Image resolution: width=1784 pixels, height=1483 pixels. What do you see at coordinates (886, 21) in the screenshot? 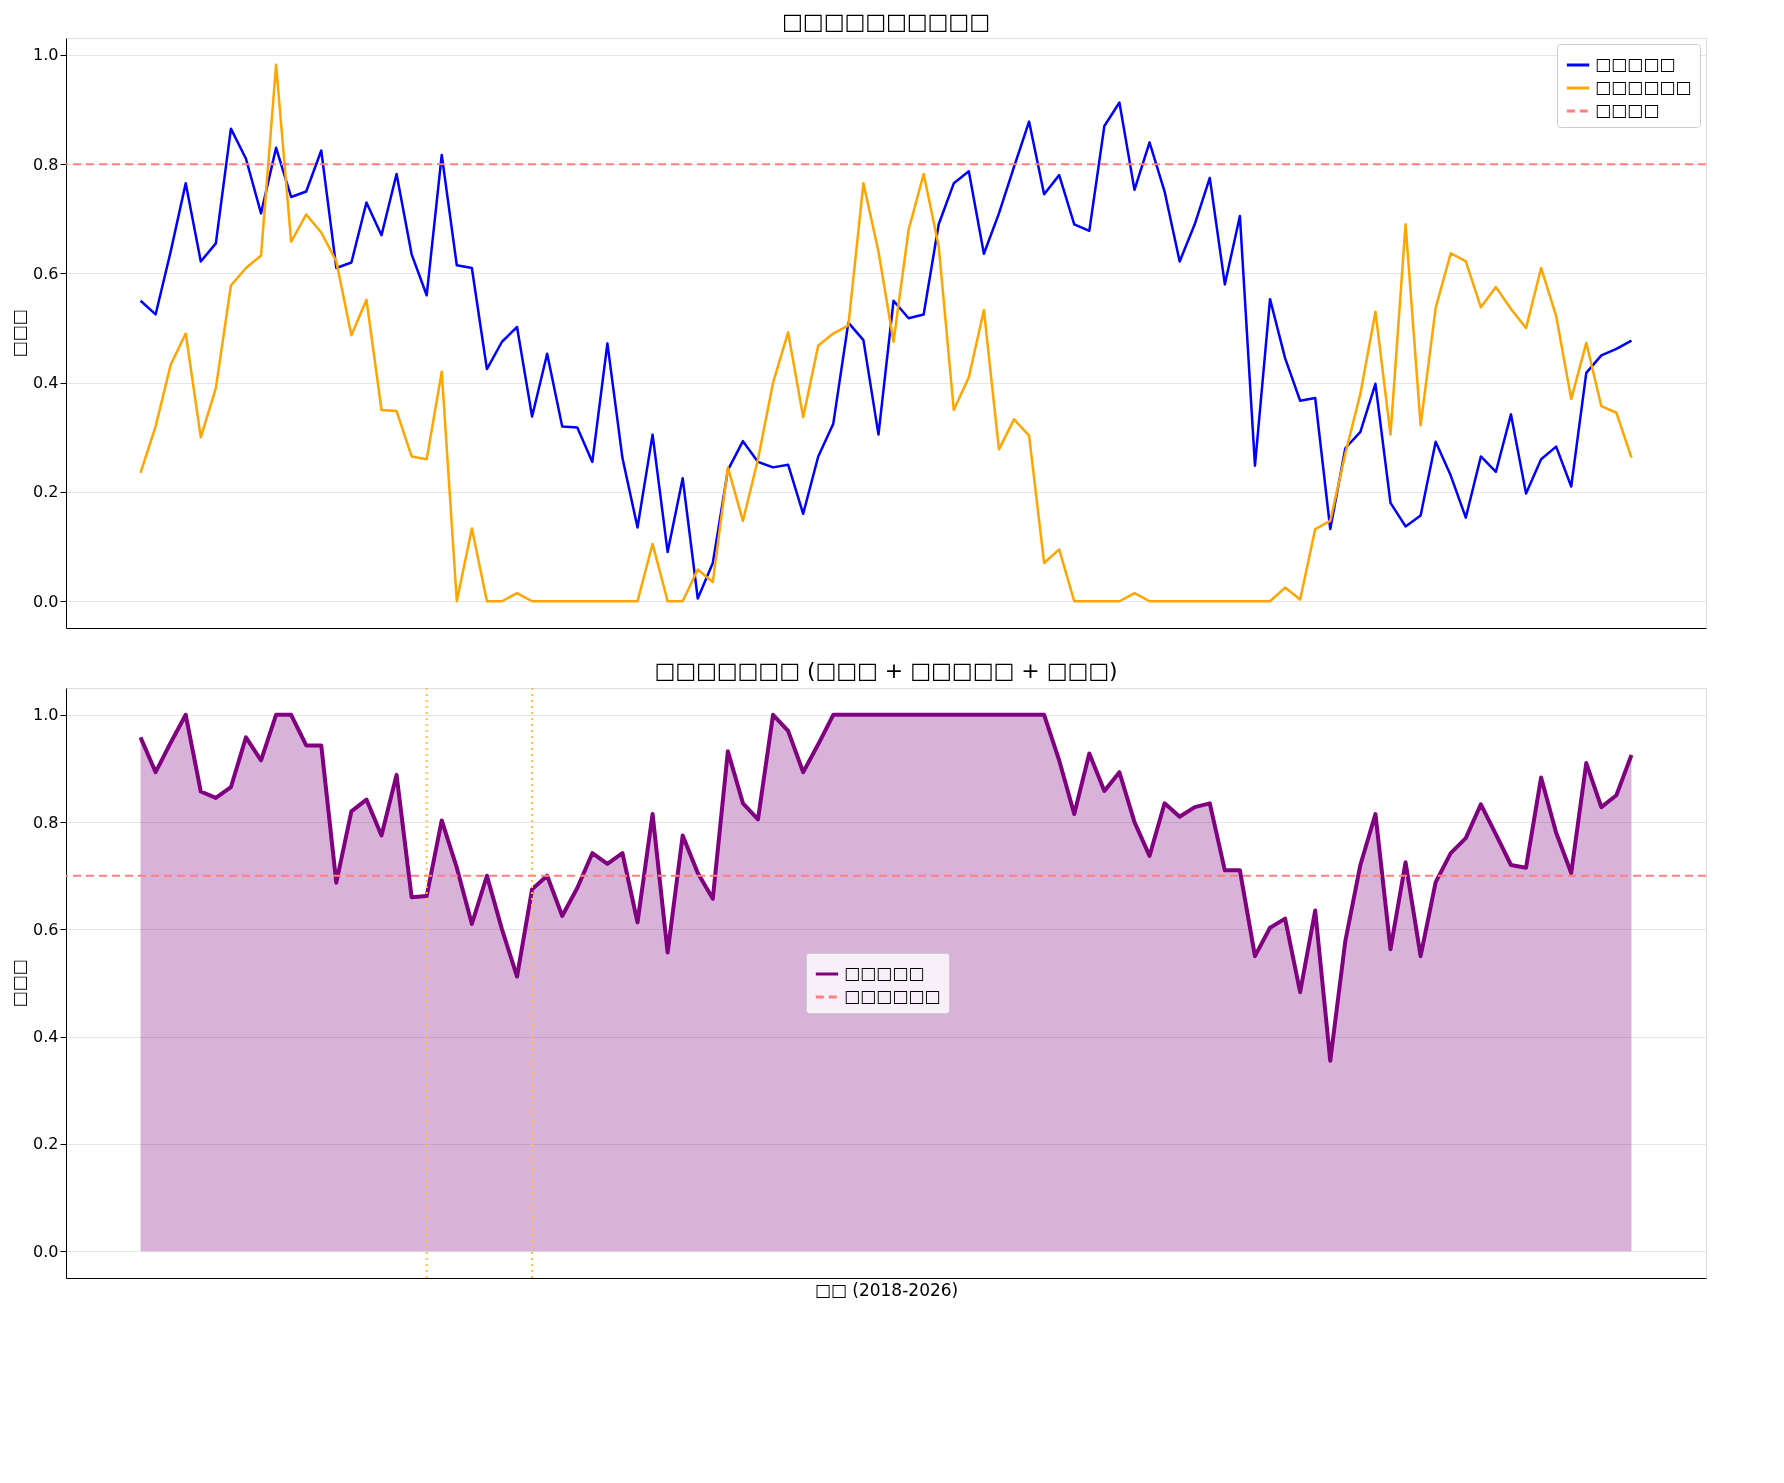
I see `chart-title: □□□□□□□□□□` at bounding box center [886, 21].